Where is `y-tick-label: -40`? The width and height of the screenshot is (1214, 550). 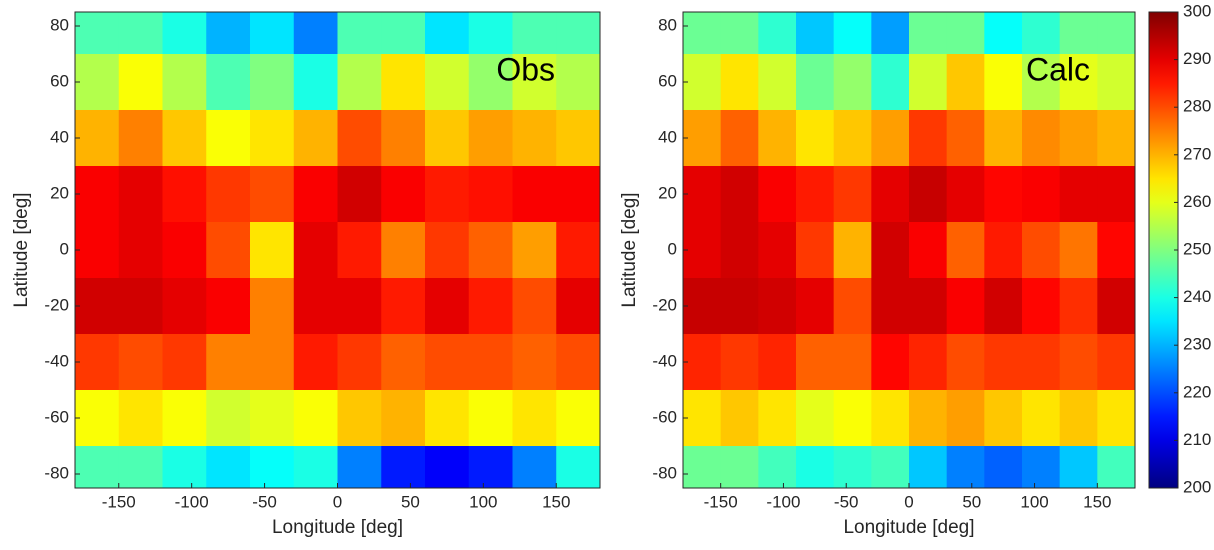 y-tick-label: -40 is located at coordinates (56, 360).